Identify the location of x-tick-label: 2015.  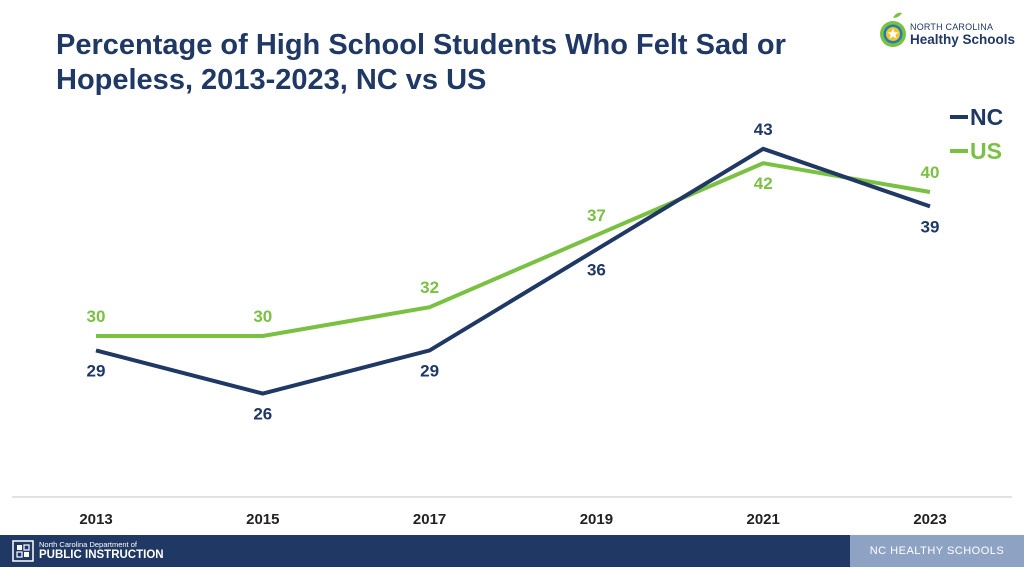
(262, 519).